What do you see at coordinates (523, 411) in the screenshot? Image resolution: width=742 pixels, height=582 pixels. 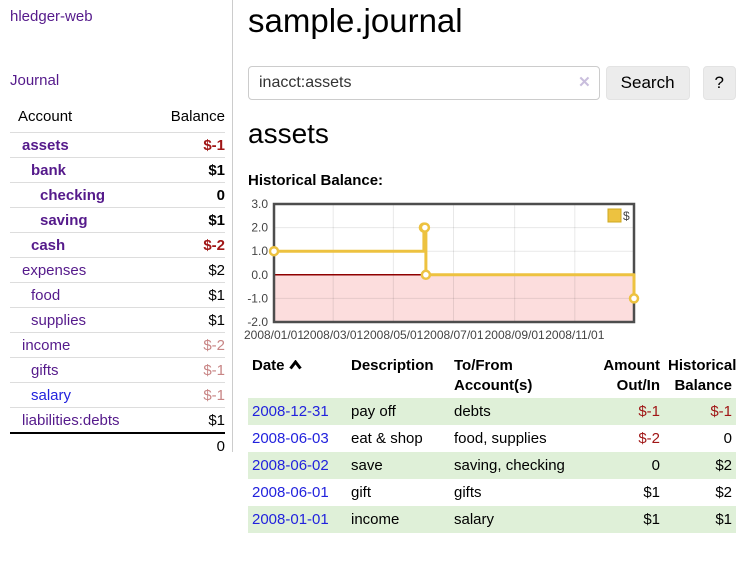 I see `transaction-accounts: debts` at bounding box center [523, 411].